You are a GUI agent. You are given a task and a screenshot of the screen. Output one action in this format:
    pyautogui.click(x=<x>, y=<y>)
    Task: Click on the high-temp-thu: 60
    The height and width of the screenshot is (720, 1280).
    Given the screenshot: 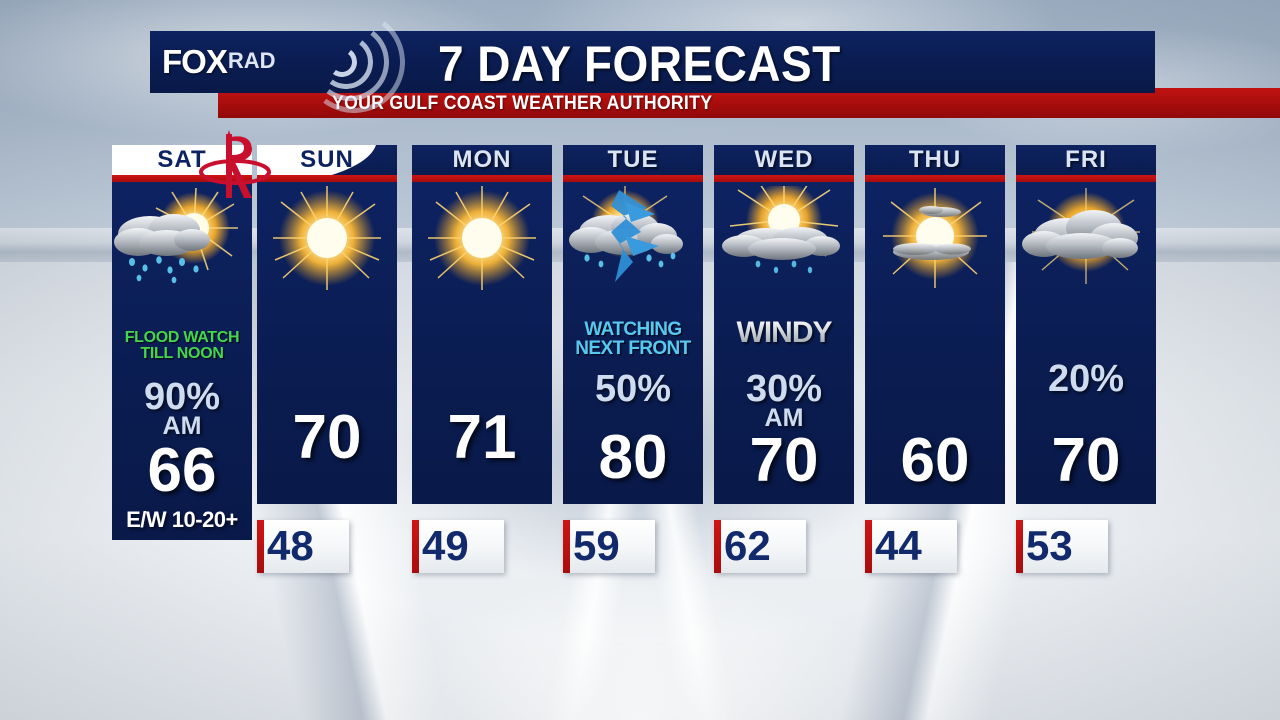 What is the action you would take?
    pyautogui.click(x=935, y=460)
    